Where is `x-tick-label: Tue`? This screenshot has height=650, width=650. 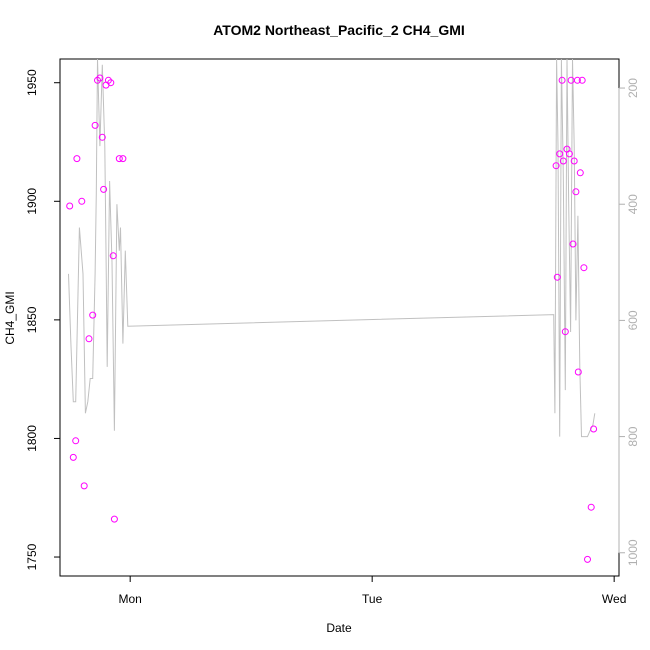
x-tick-label: Tue is located at coordinates (372, 599).